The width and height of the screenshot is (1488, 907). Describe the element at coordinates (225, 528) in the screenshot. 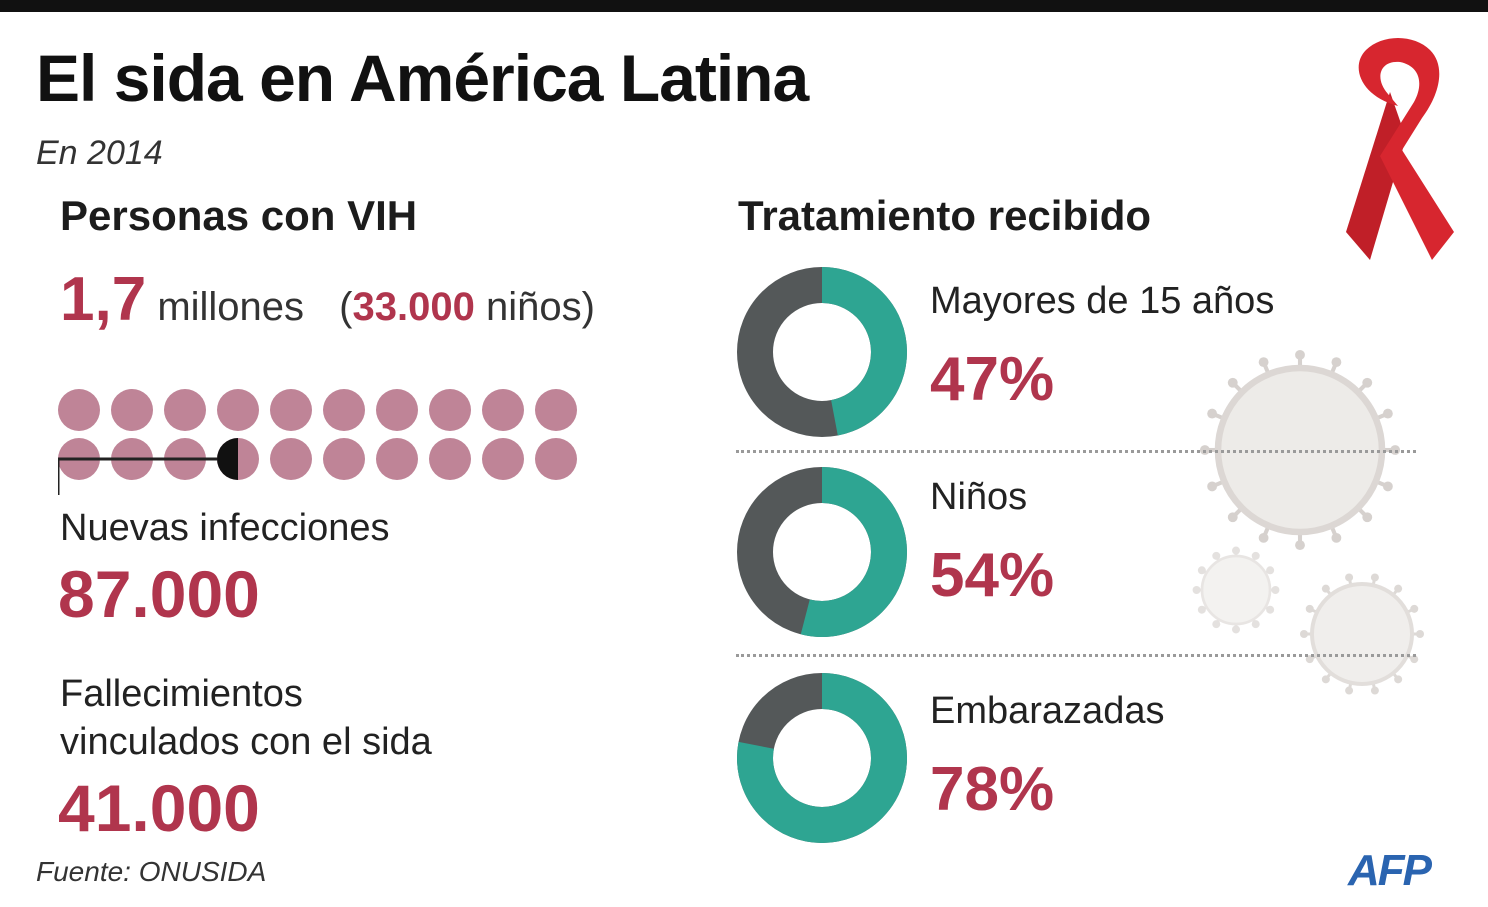

I see `nuevas-label: Nuevas infecciones` at that location.